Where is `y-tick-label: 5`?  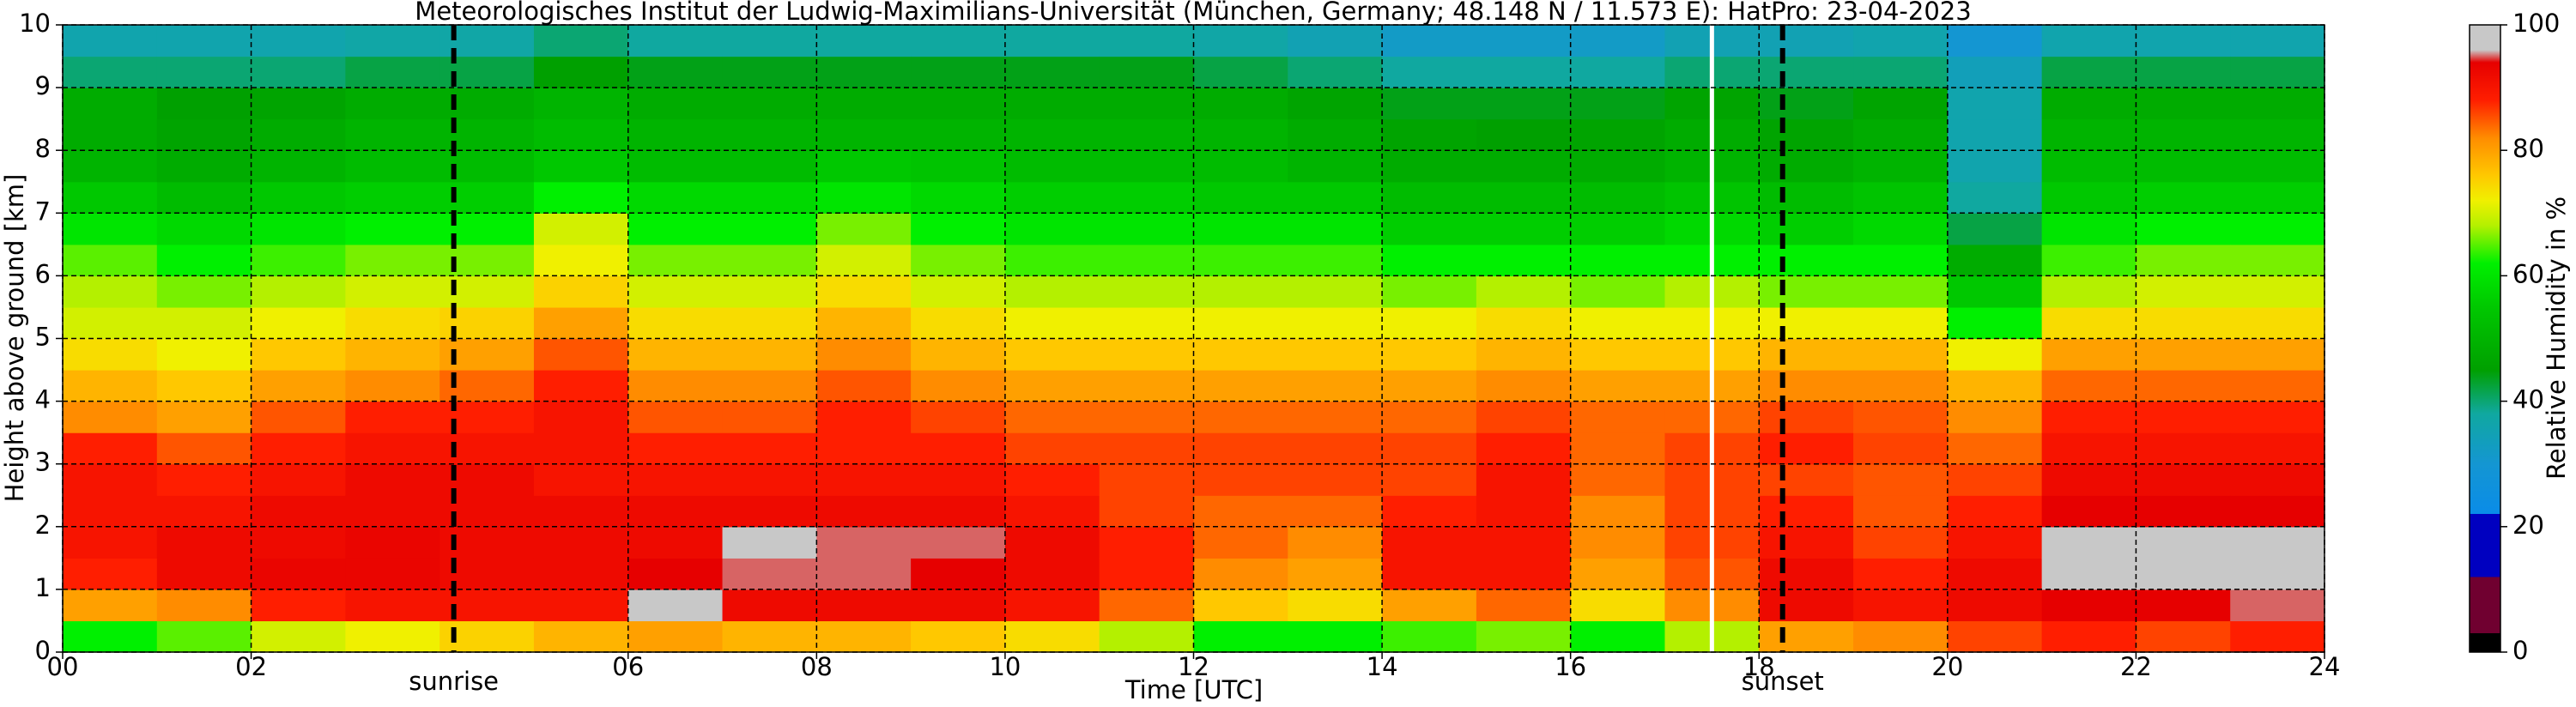
y-tick-label: 5 is located at coordinates (43, 337).